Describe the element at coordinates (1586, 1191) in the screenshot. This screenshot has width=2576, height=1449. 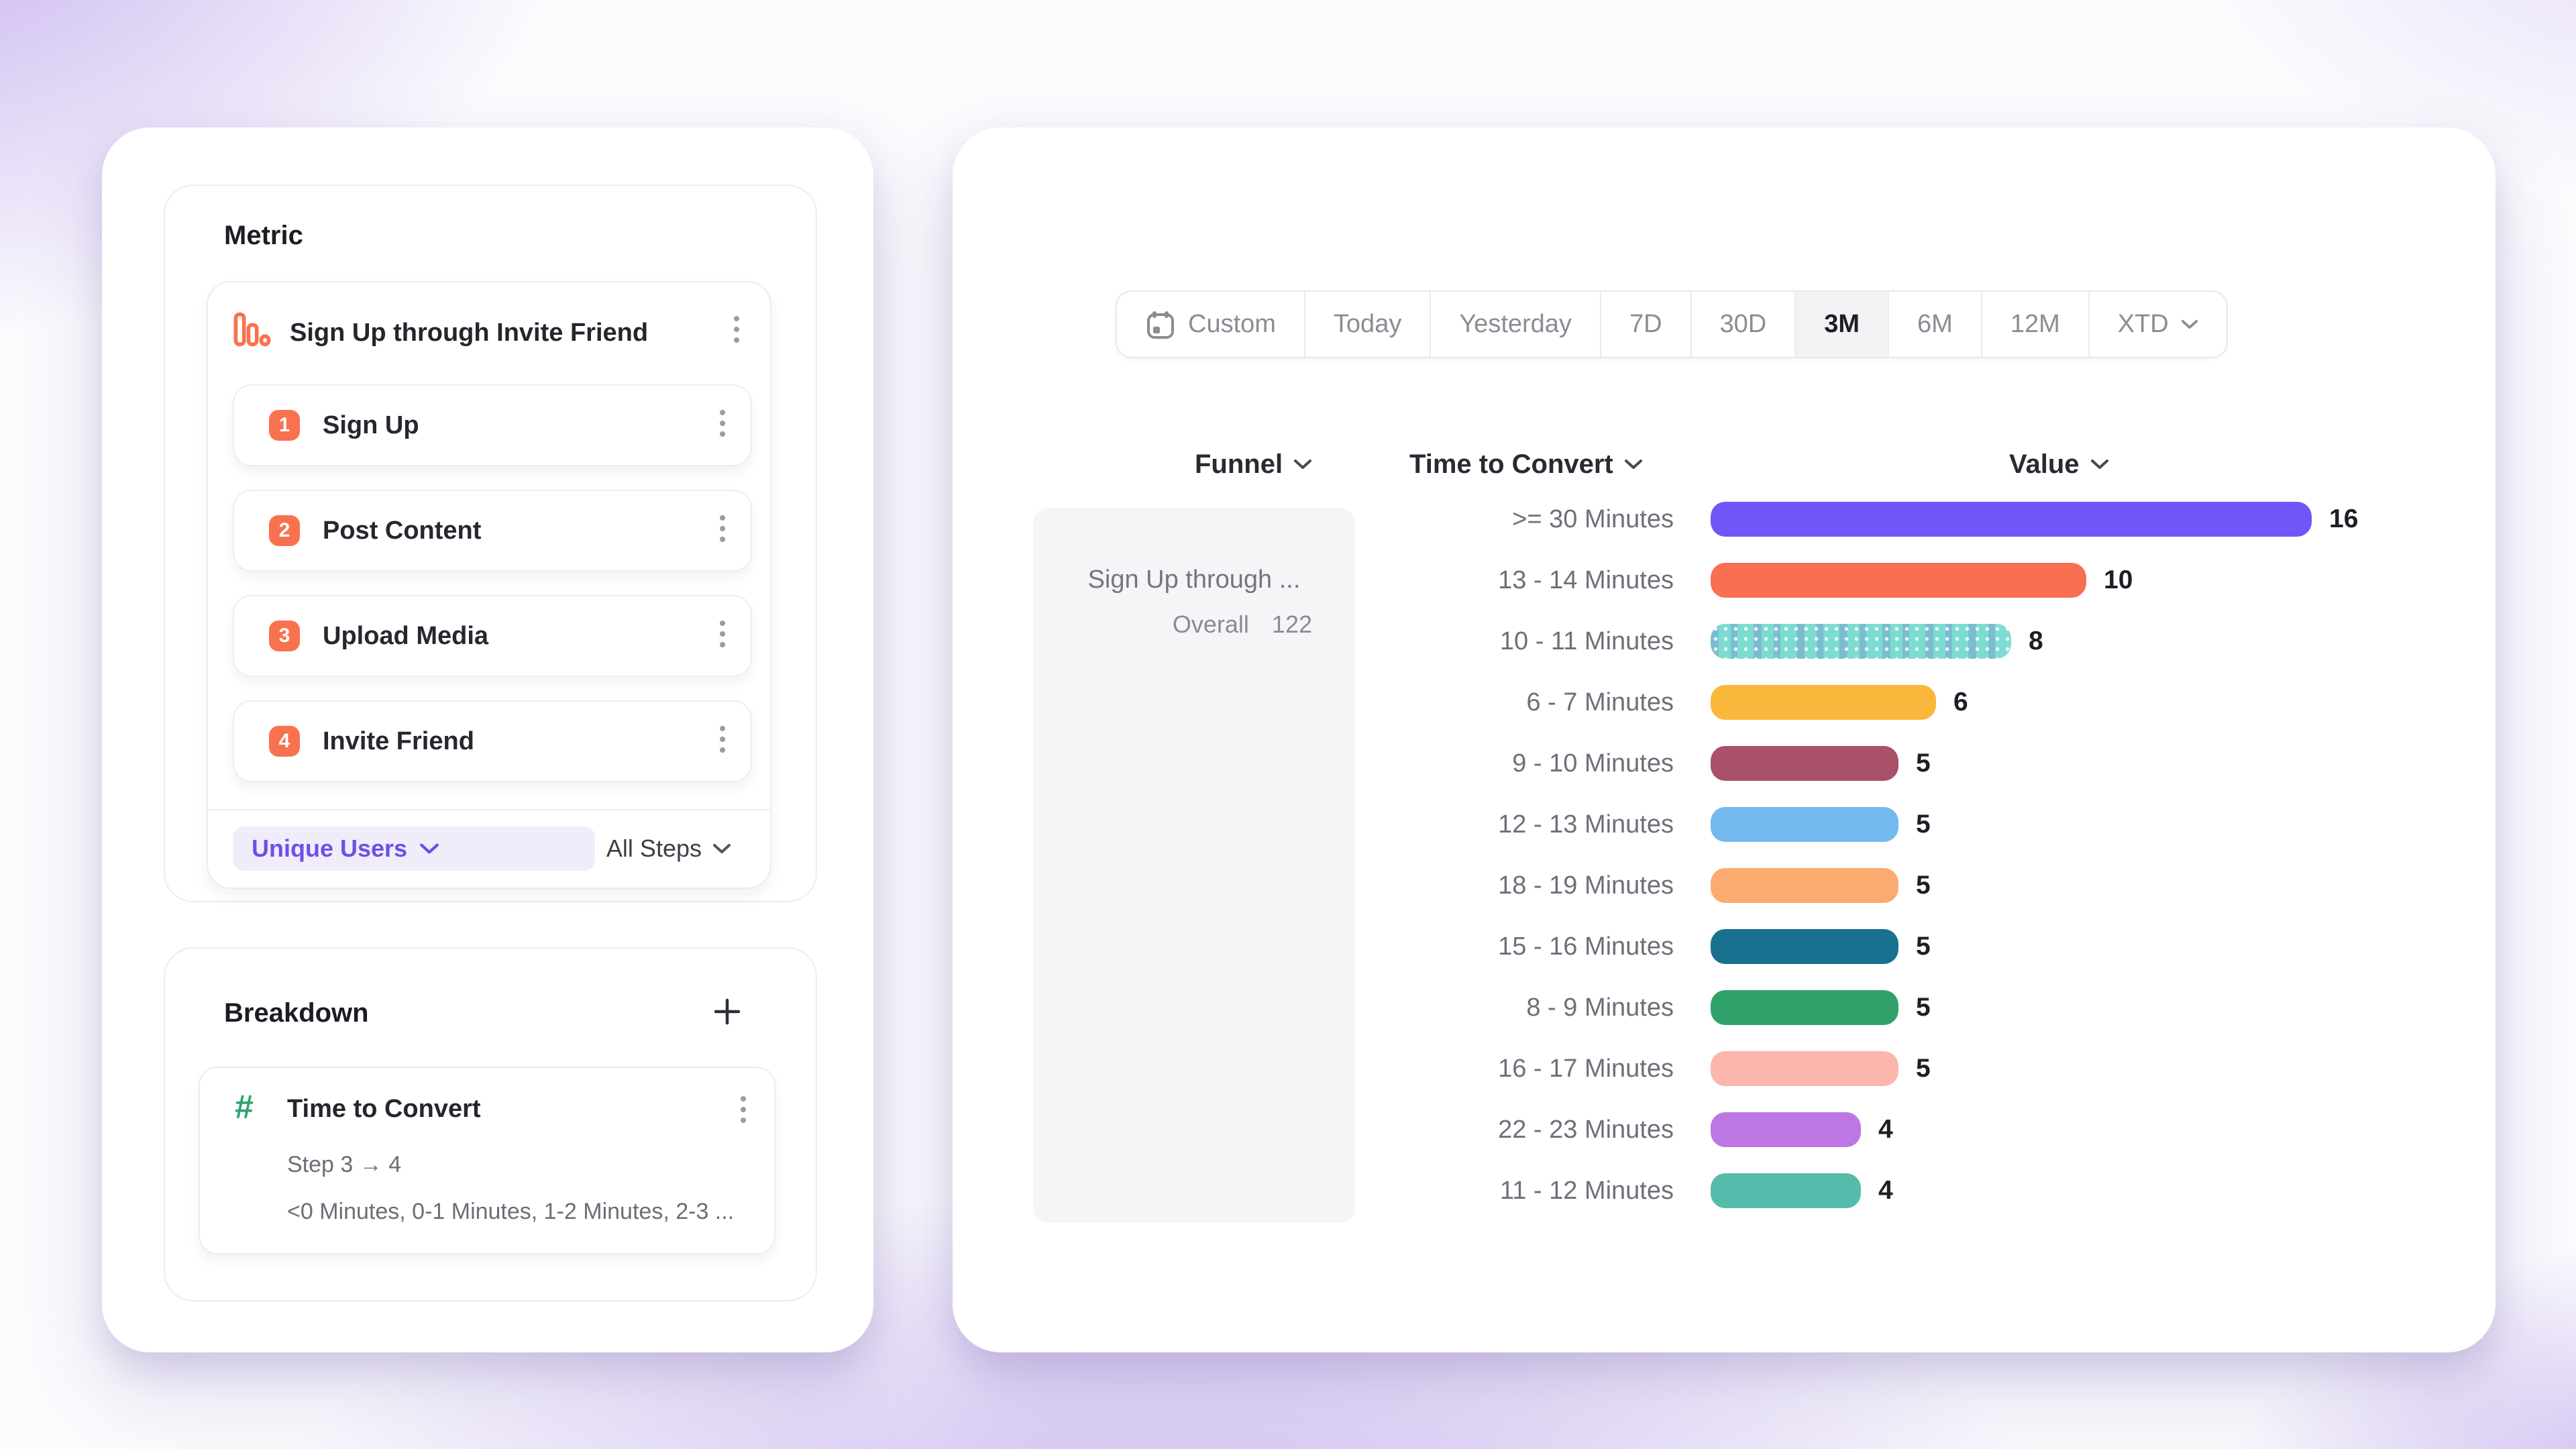
I see `chart-category-label: 11 - 12 Minutes` at that location.